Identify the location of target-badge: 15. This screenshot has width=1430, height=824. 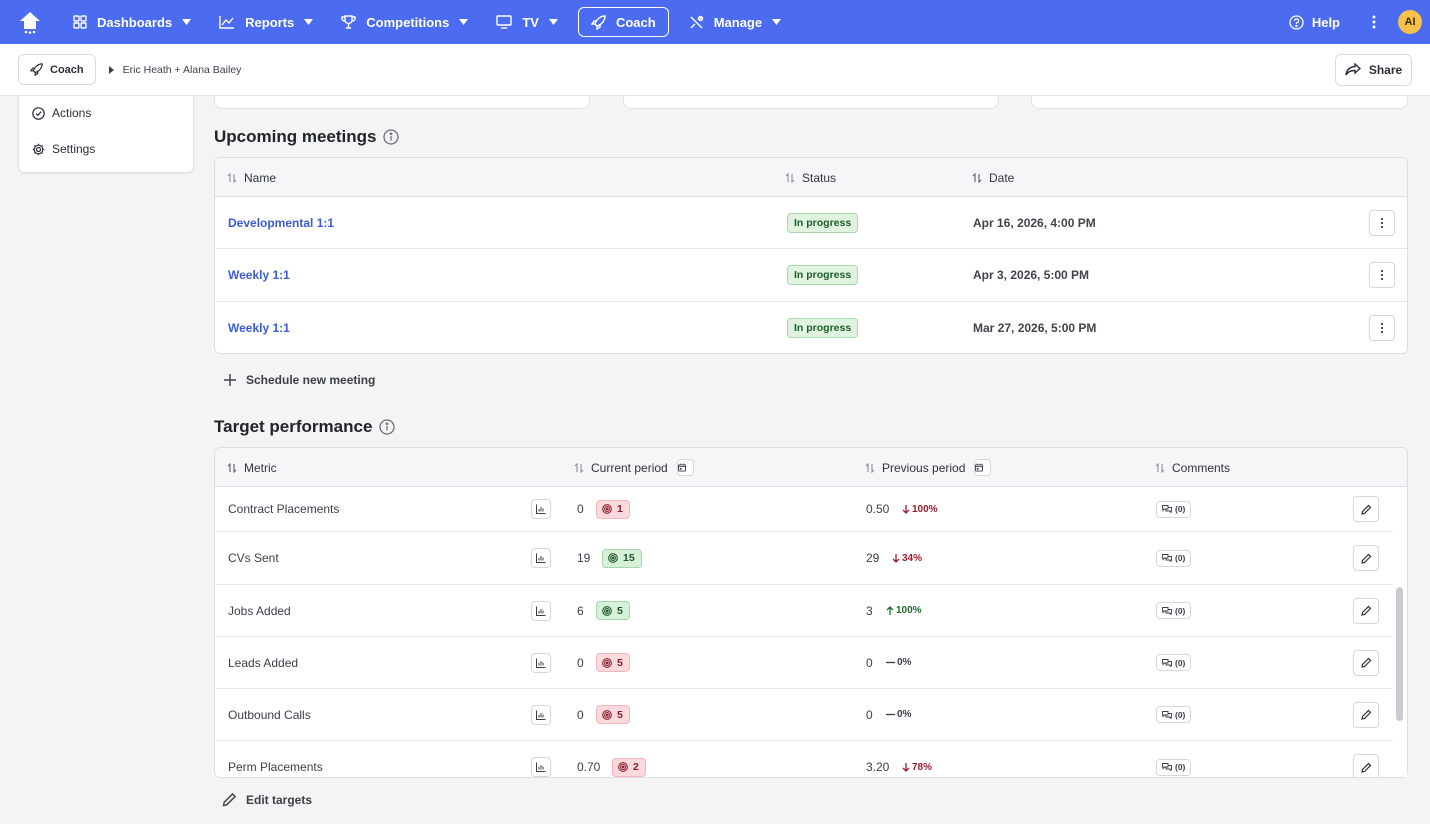
(622, 558).